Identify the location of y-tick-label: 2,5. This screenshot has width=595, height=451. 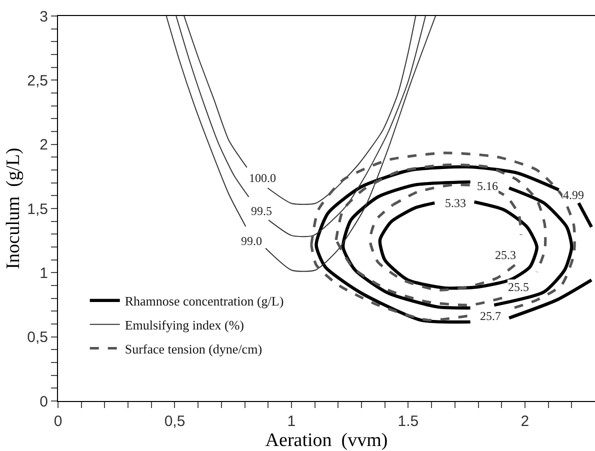
(37, 81).